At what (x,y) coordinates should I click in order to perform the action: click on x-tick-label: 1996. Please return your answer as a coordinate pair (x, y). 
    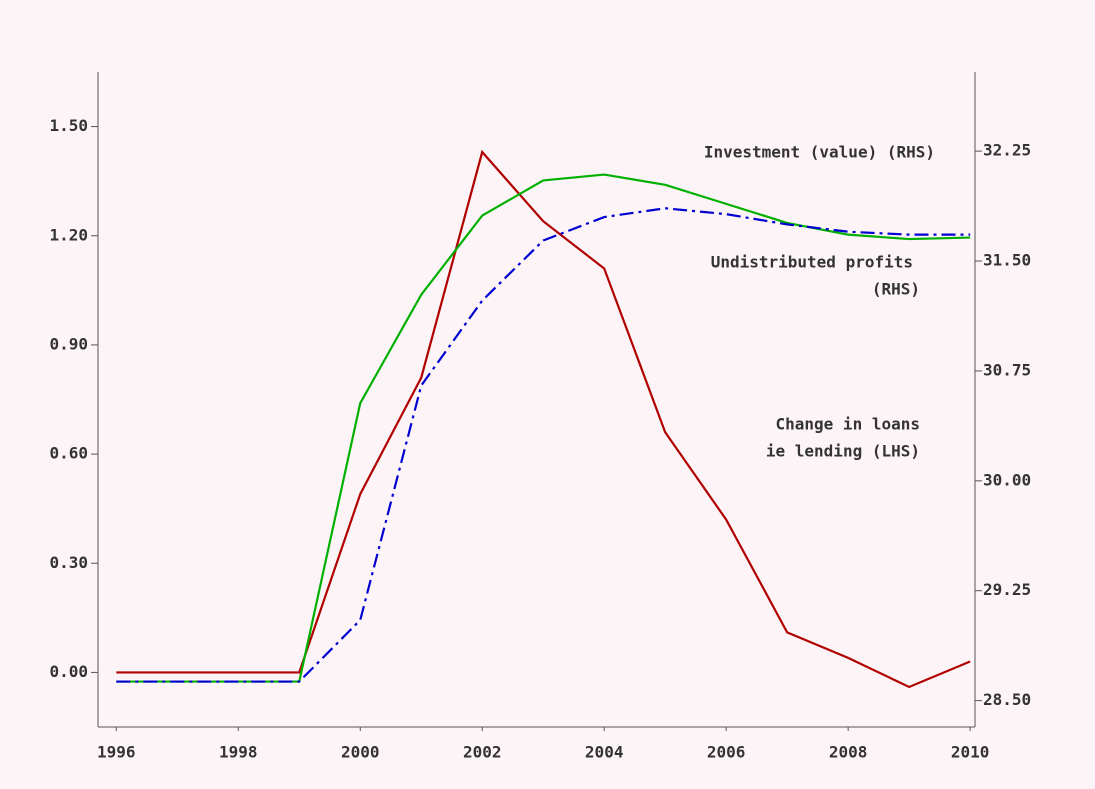
    Looking at the image, I should click on (116, 752).